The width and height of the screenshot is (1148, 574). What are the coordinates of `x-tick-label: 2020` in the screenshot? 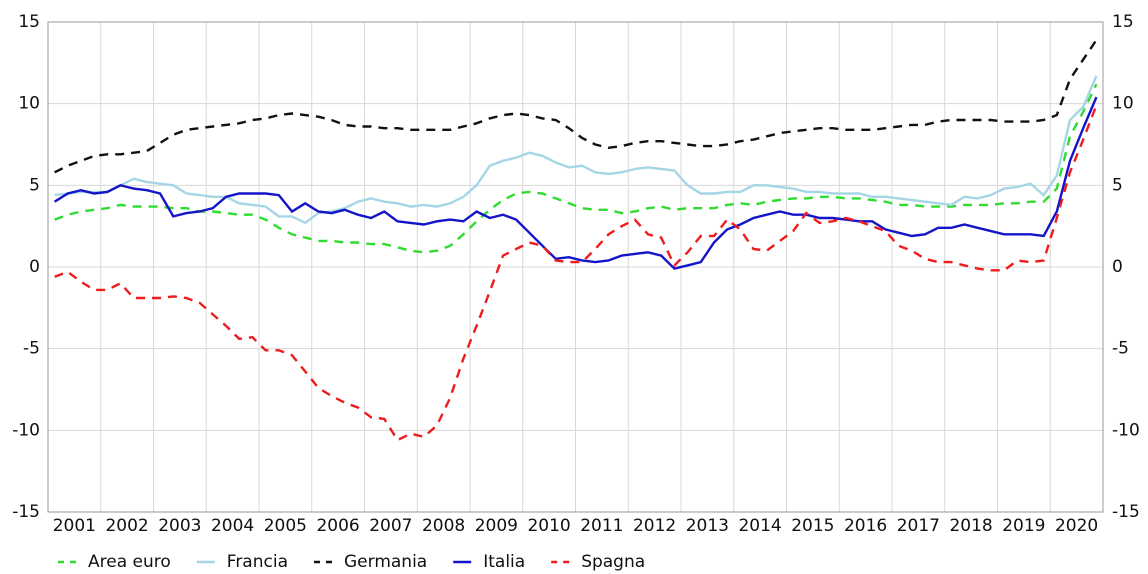 It's located at (1076, 526).